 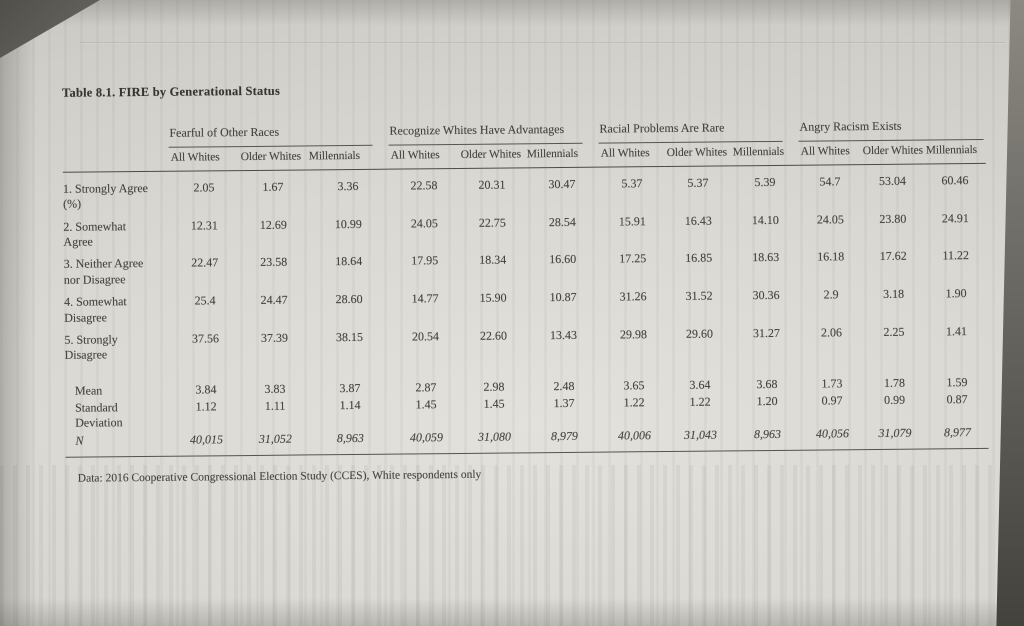 I want to click on value-cell: 16.60, so click(x=563, y=259).